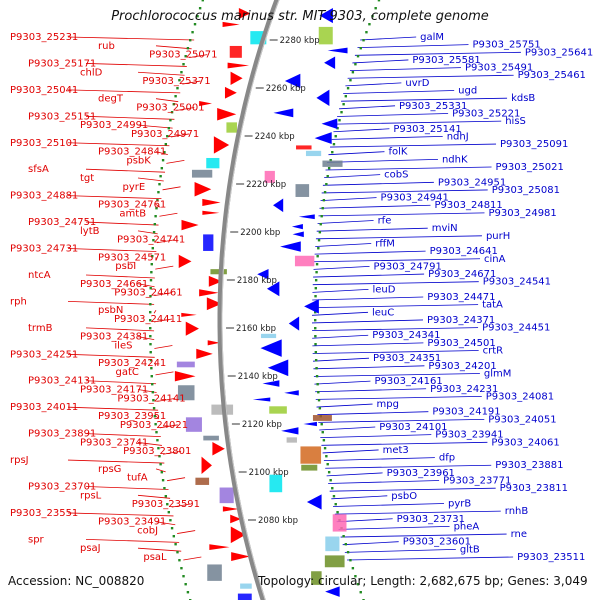 The image size is (600, 600). I want to click on gene-label: P9303_25151, so click(62, 116).